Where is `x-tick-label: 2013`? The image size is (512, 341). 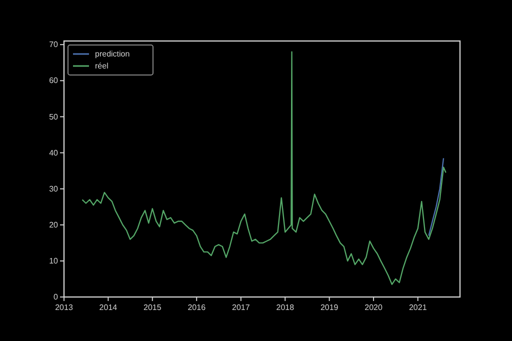 x-tick-label: 2013 is located at coordinates (64, 307).